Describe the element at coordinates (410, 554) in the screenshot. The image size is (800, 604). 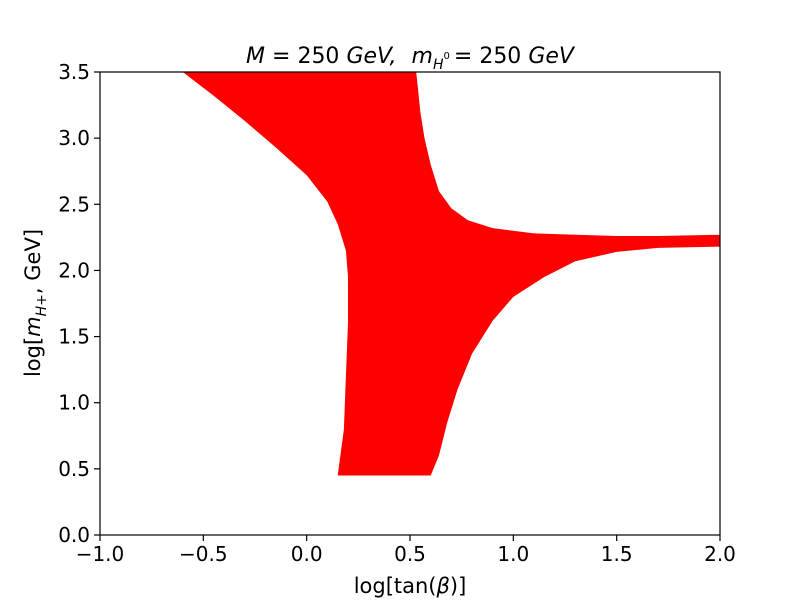
I see `x-tick-label: 0.5` at that location.